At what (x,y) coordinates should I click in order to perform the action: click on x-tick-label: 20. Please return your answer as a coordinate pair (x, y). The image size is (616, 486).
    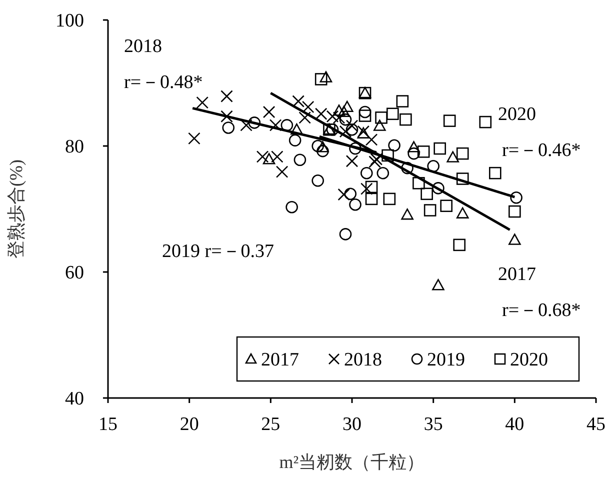
    Looking at the image, I should click on (189, 424).